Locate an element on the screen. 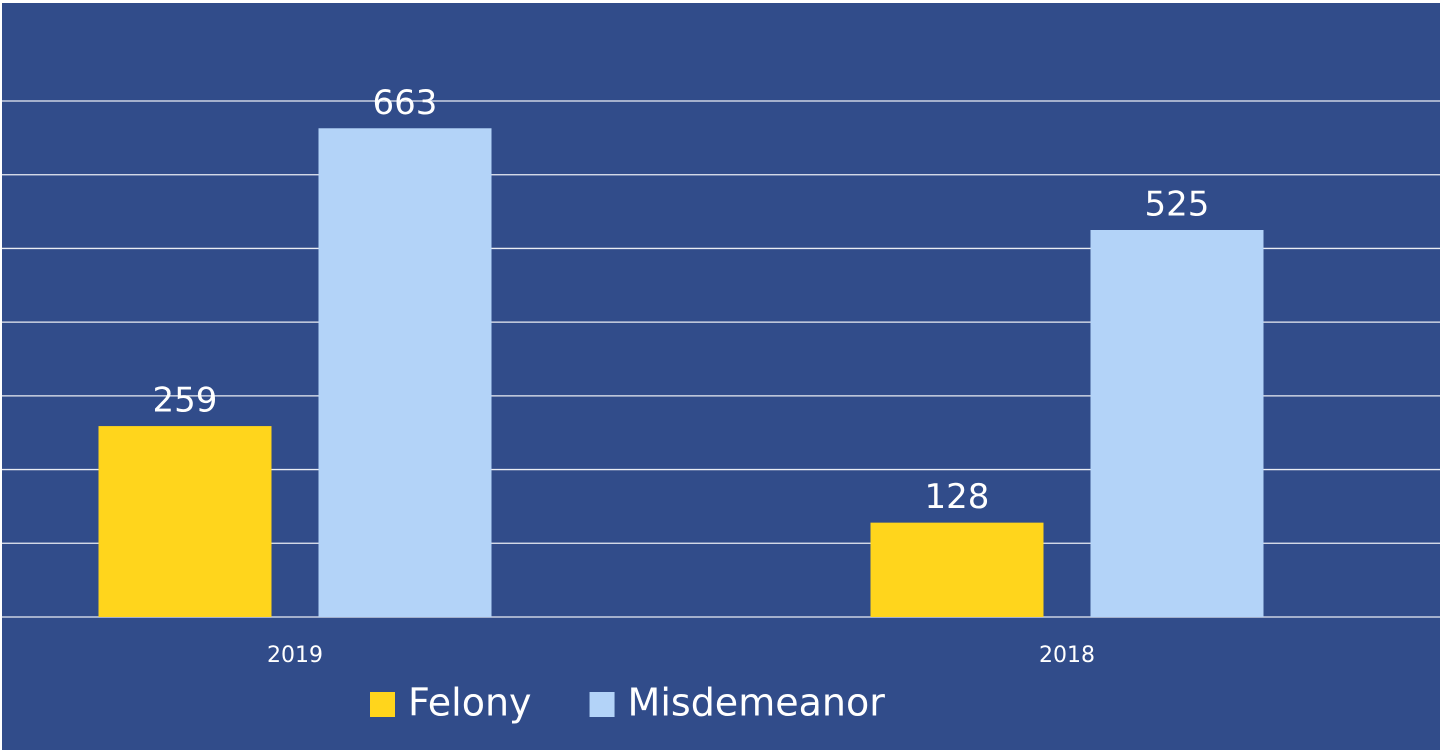  data-label: 525 is located at coordinates (1177, 205).